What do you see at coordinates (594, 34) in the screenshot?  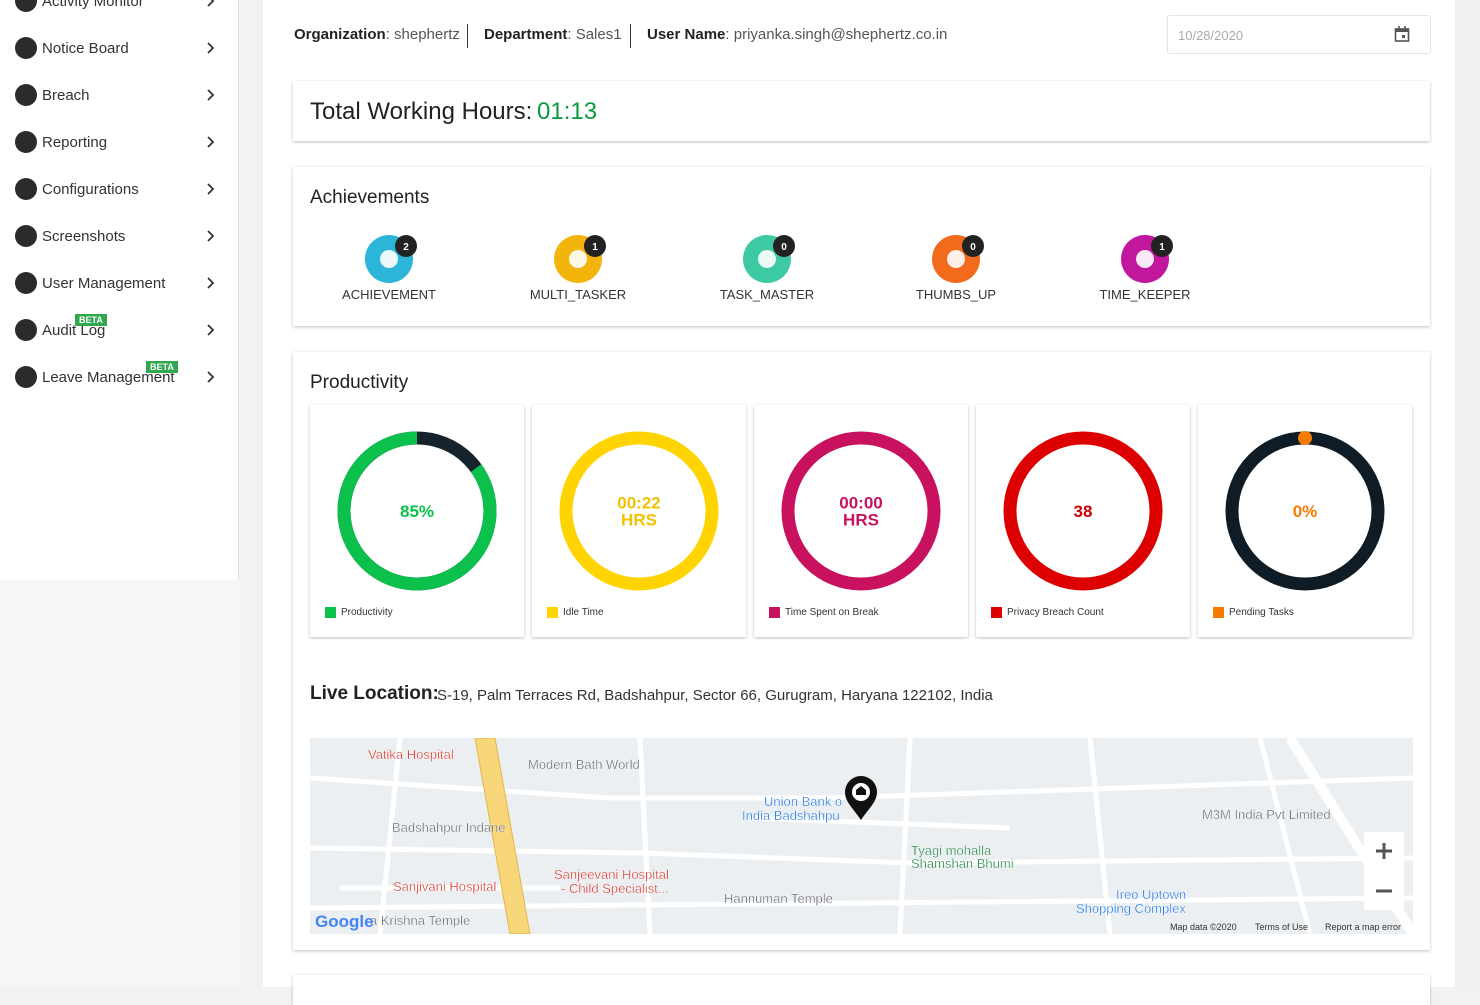 I see `header-value: : Sales1` at bounding box center [594, 34].